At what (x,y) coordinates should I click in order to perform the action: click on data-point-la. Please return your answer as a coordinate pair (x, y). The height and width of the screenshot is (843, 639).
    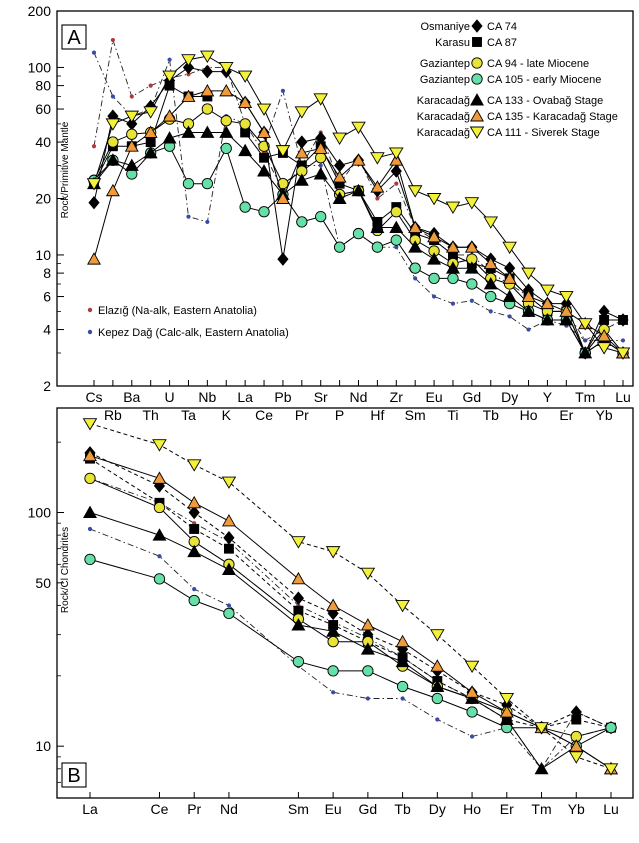
    Looking at the image, I should click on (90, 559).